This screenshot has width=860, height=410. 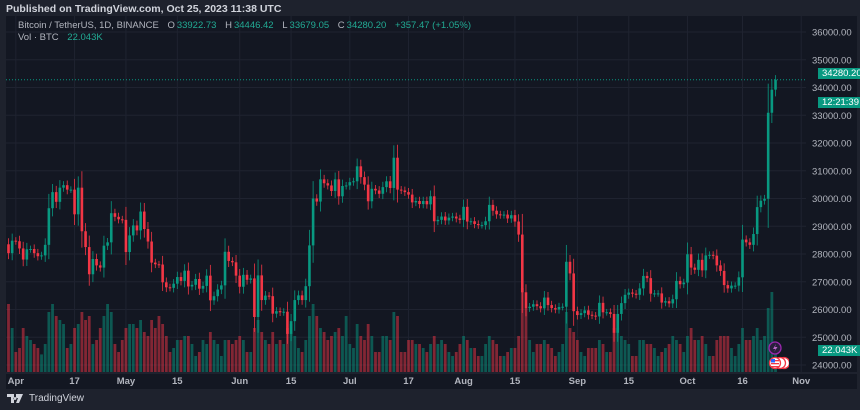 What do you see at coordinates (85, 37) in the screenshot?
I see `volume-value: 22.043K` at bounding box center [85, 37].